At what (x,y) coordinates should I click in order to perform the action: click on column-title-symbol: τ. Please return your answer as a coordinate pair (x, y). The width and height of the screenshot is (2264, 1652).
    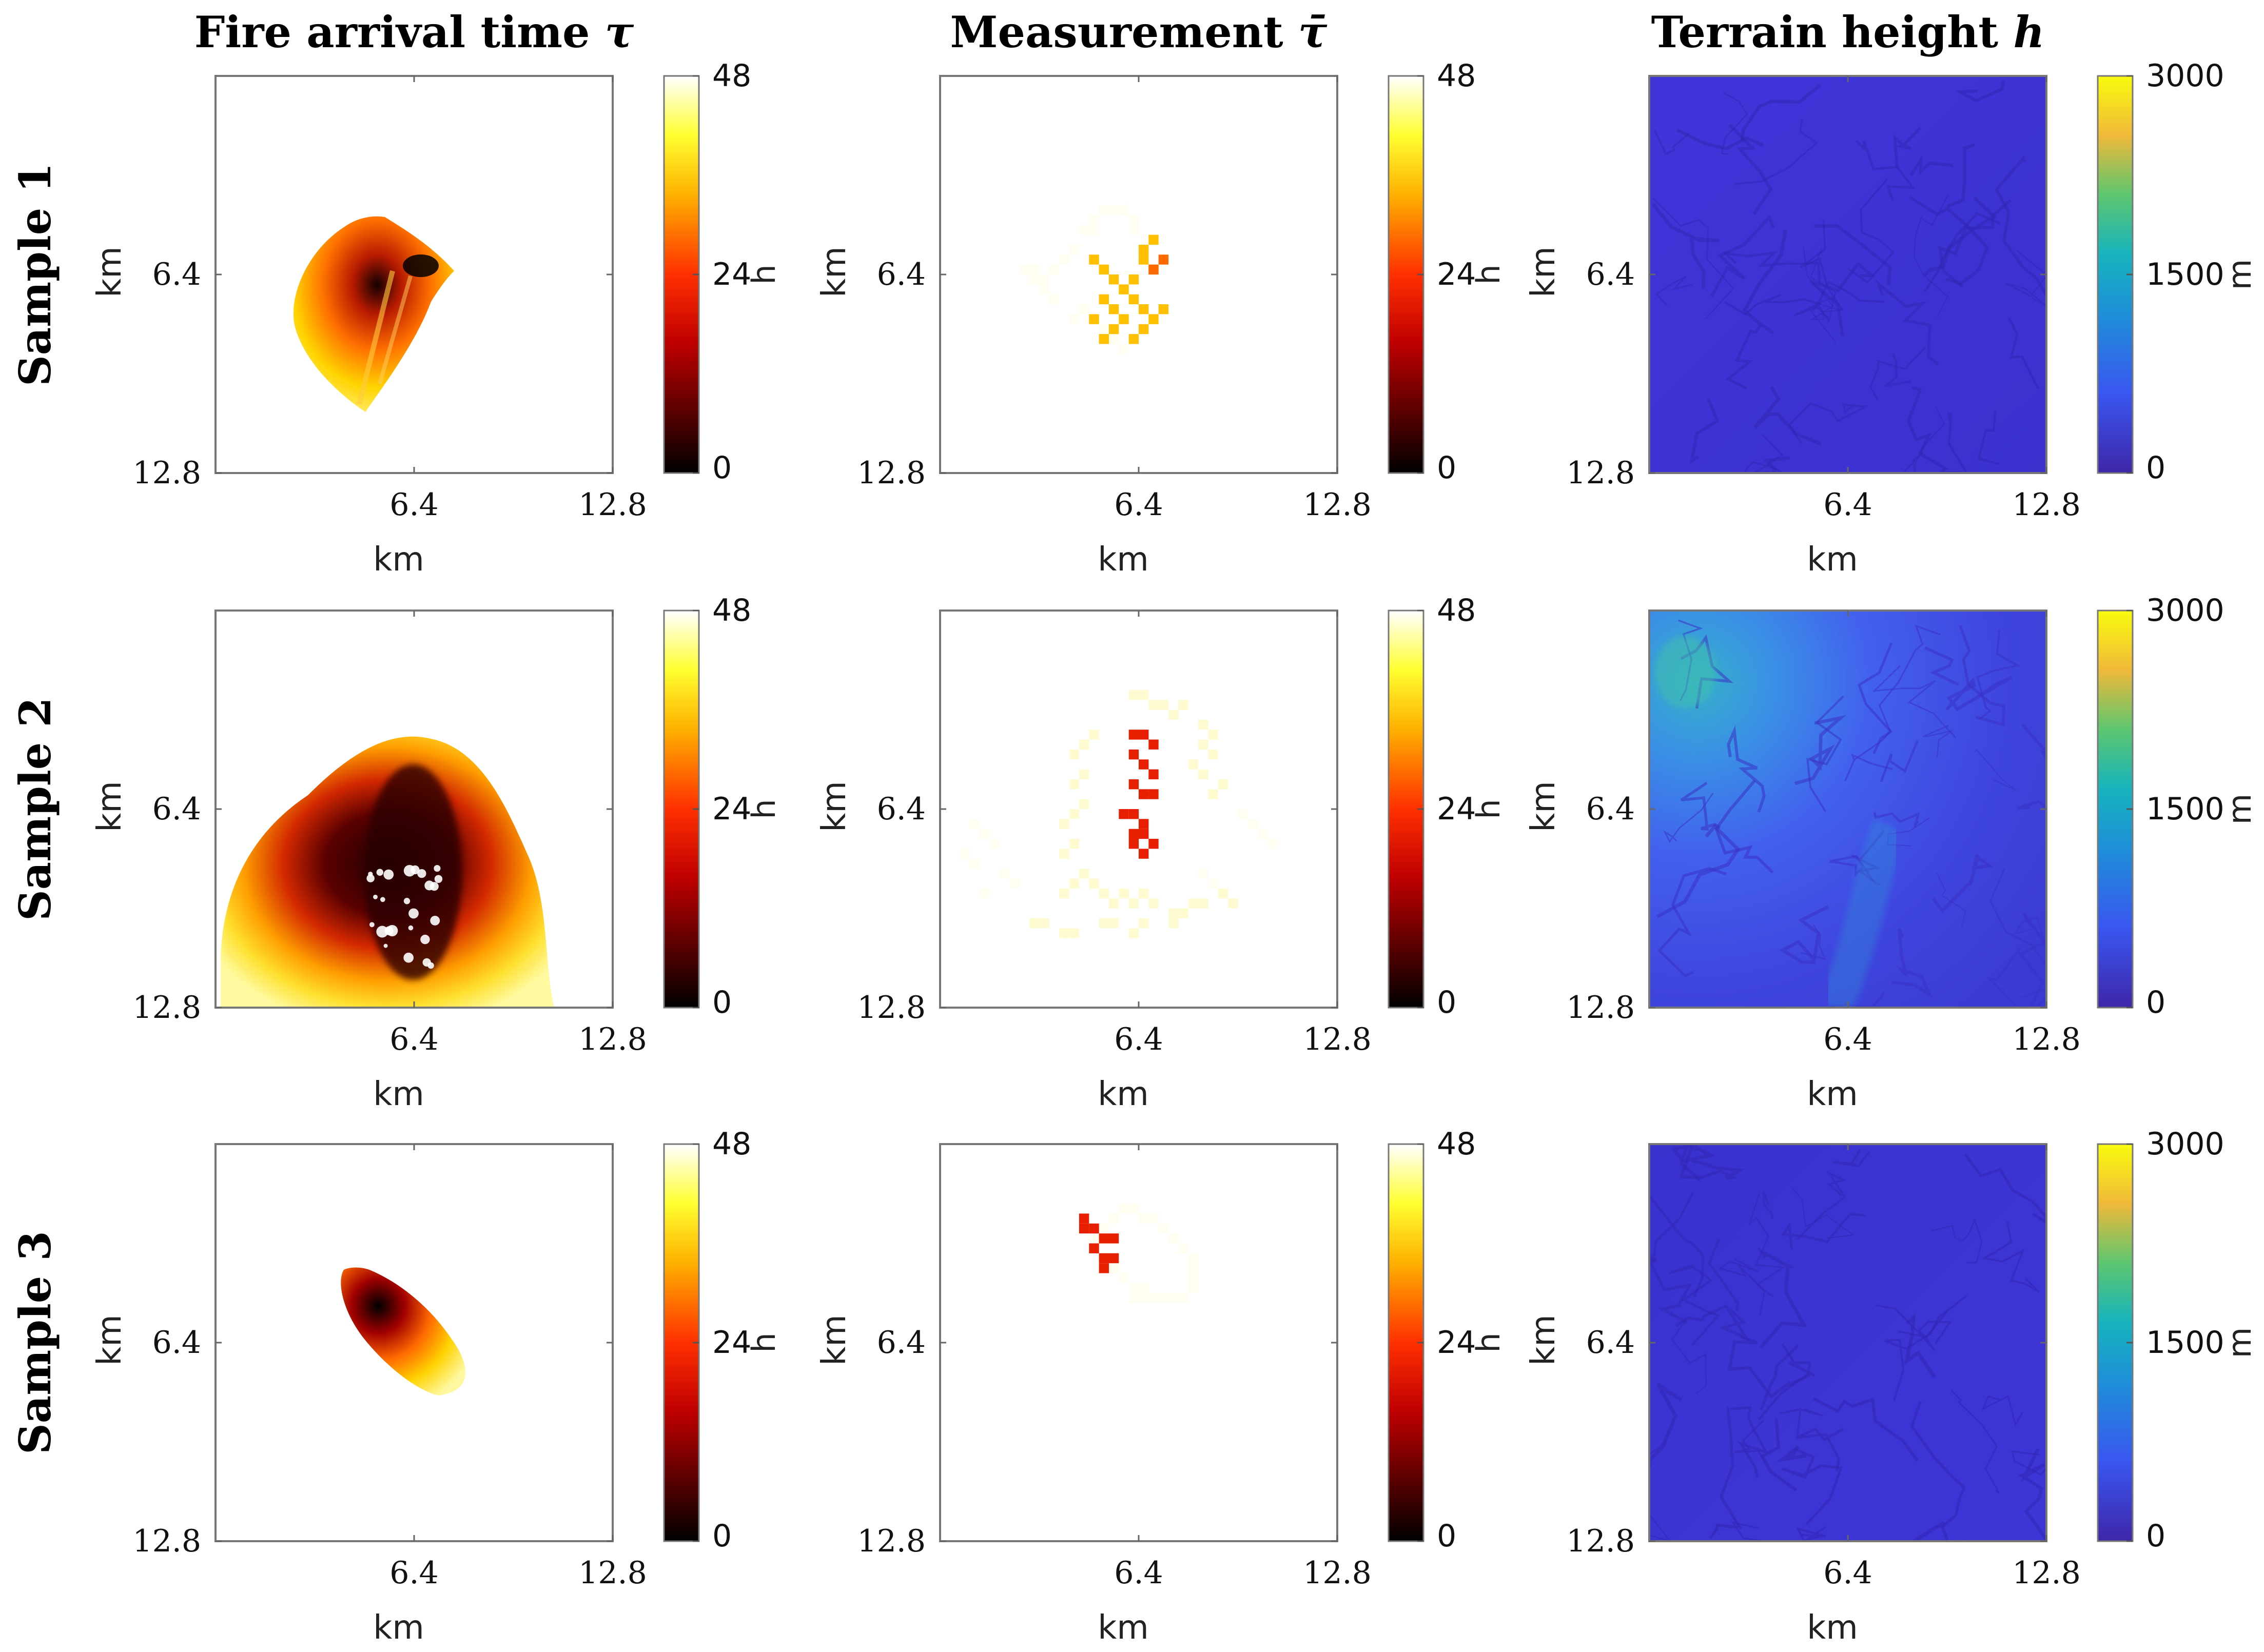
    Looking at the image, I should click on (620, 32).